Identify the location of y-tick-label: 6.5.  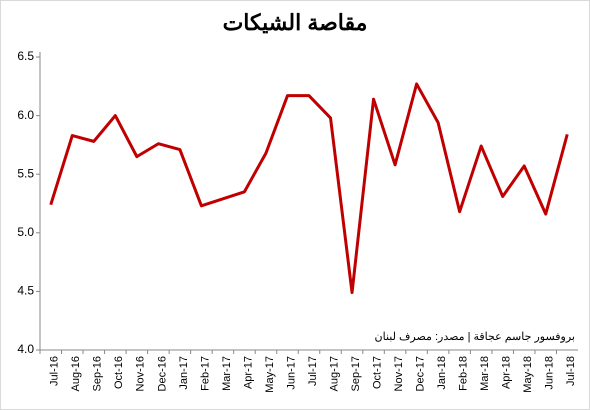
(25, 56).